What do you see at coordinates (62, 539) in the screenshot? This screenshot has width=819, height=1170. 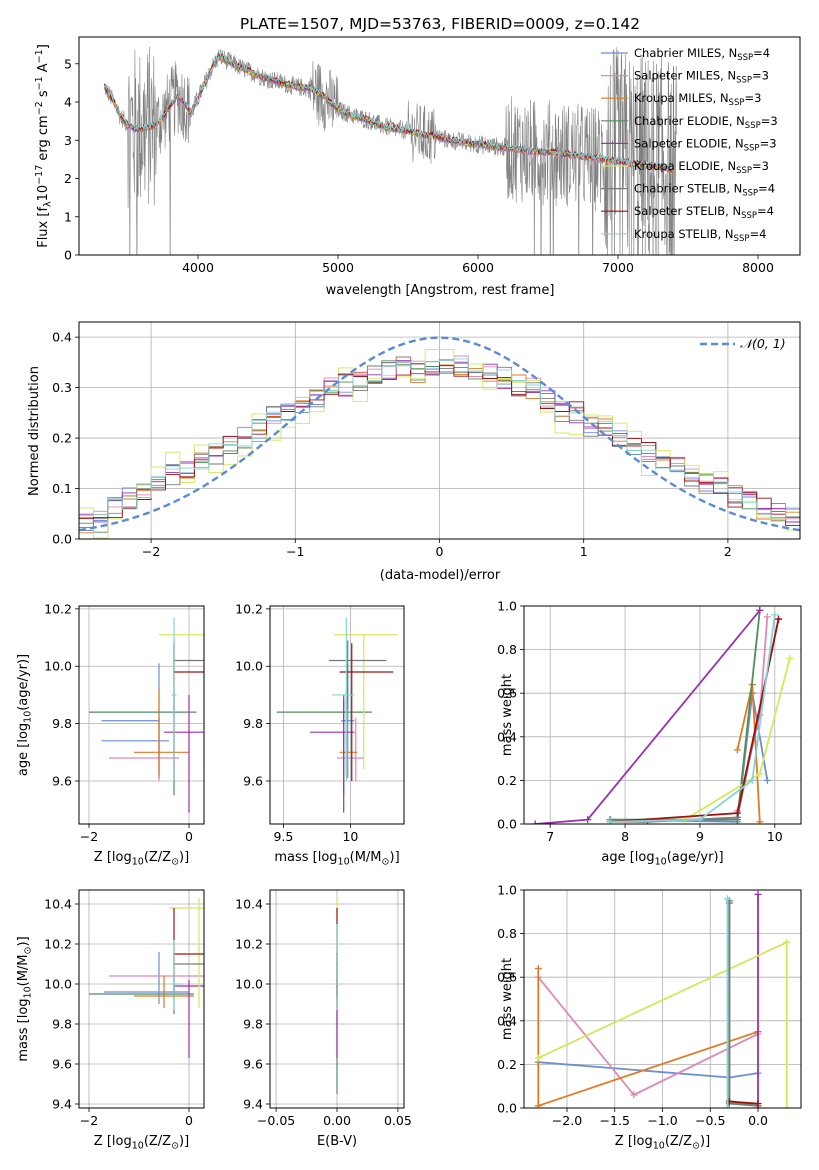 I see `residuals-axes-ytick-label-0: 0.0` at bounding box center [62, 539].